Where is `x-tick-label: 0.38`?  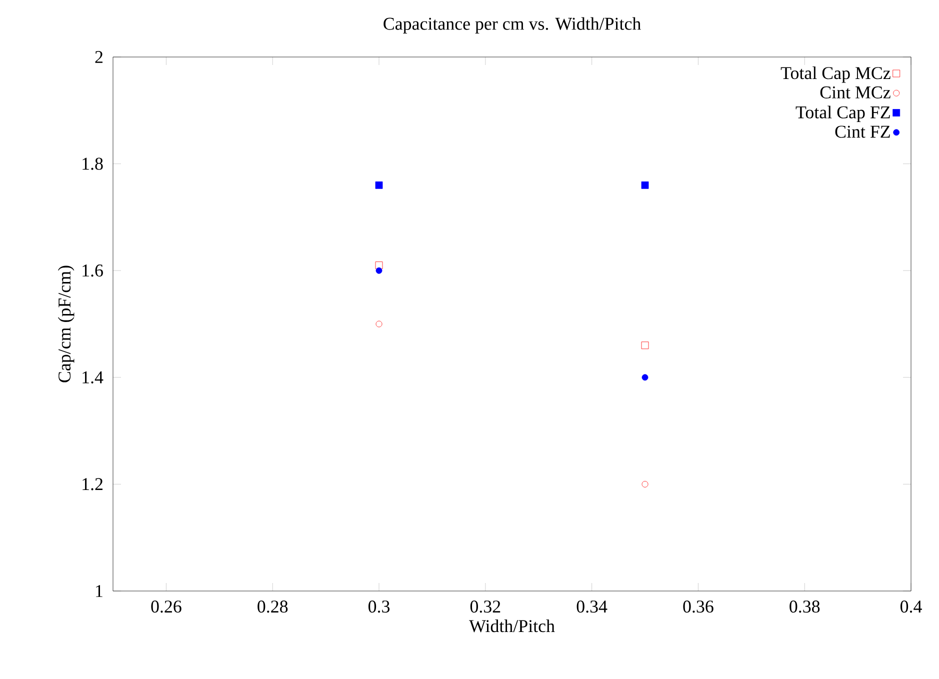
x-tick-label: 0.38 is located at coordinates (805, 606).